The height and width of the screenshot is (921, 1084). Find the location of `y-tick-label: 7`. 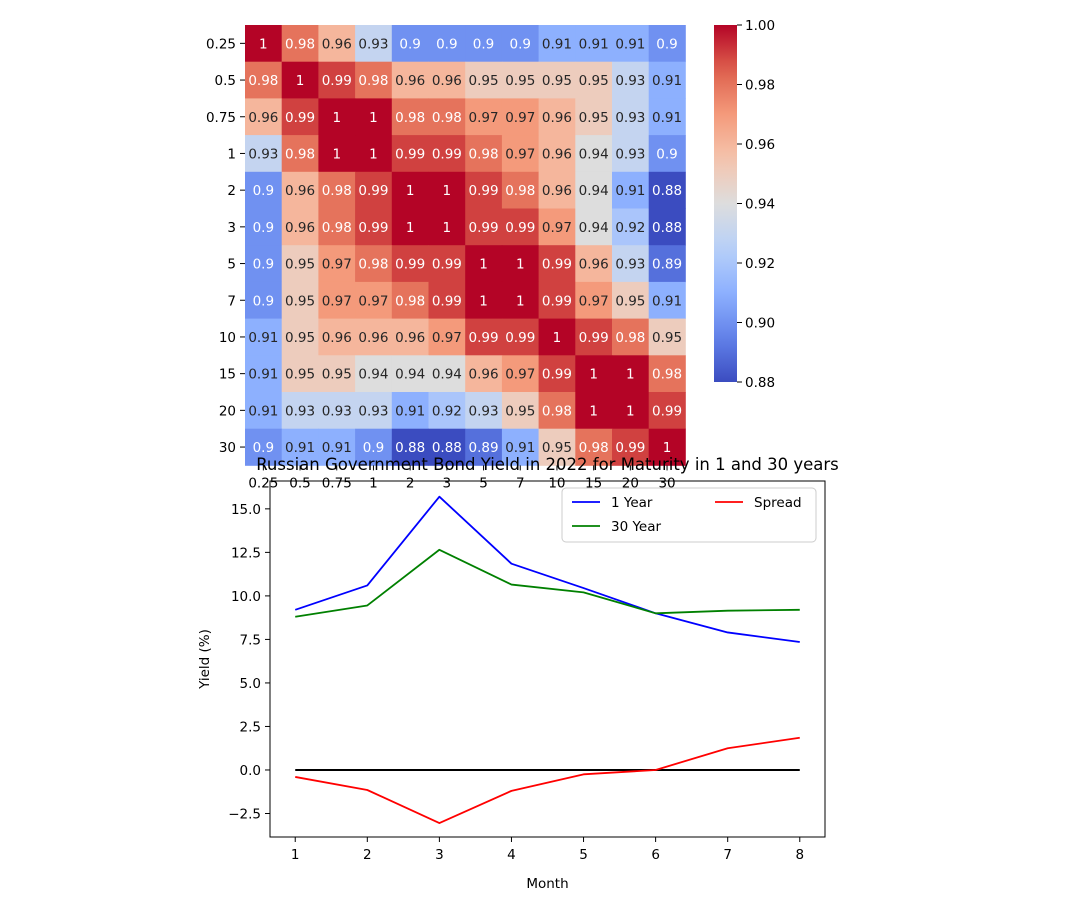

y-tick-label: 7 is located at coordinates (231, 301).